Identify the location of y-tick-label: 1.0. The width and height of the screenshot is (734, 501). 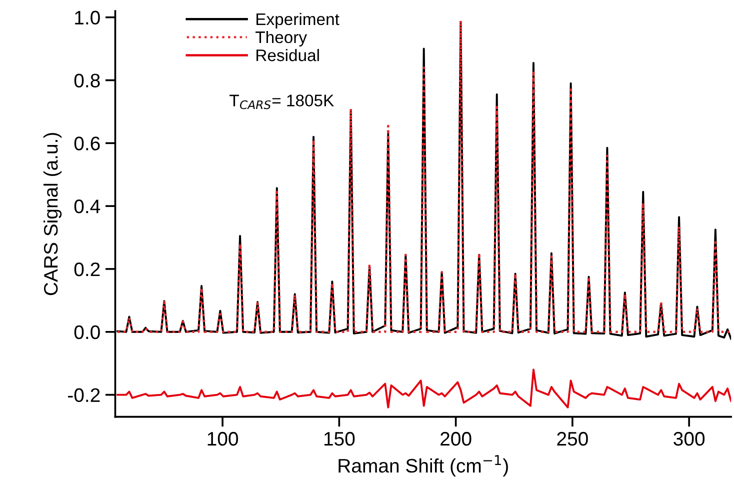
(87, 17).